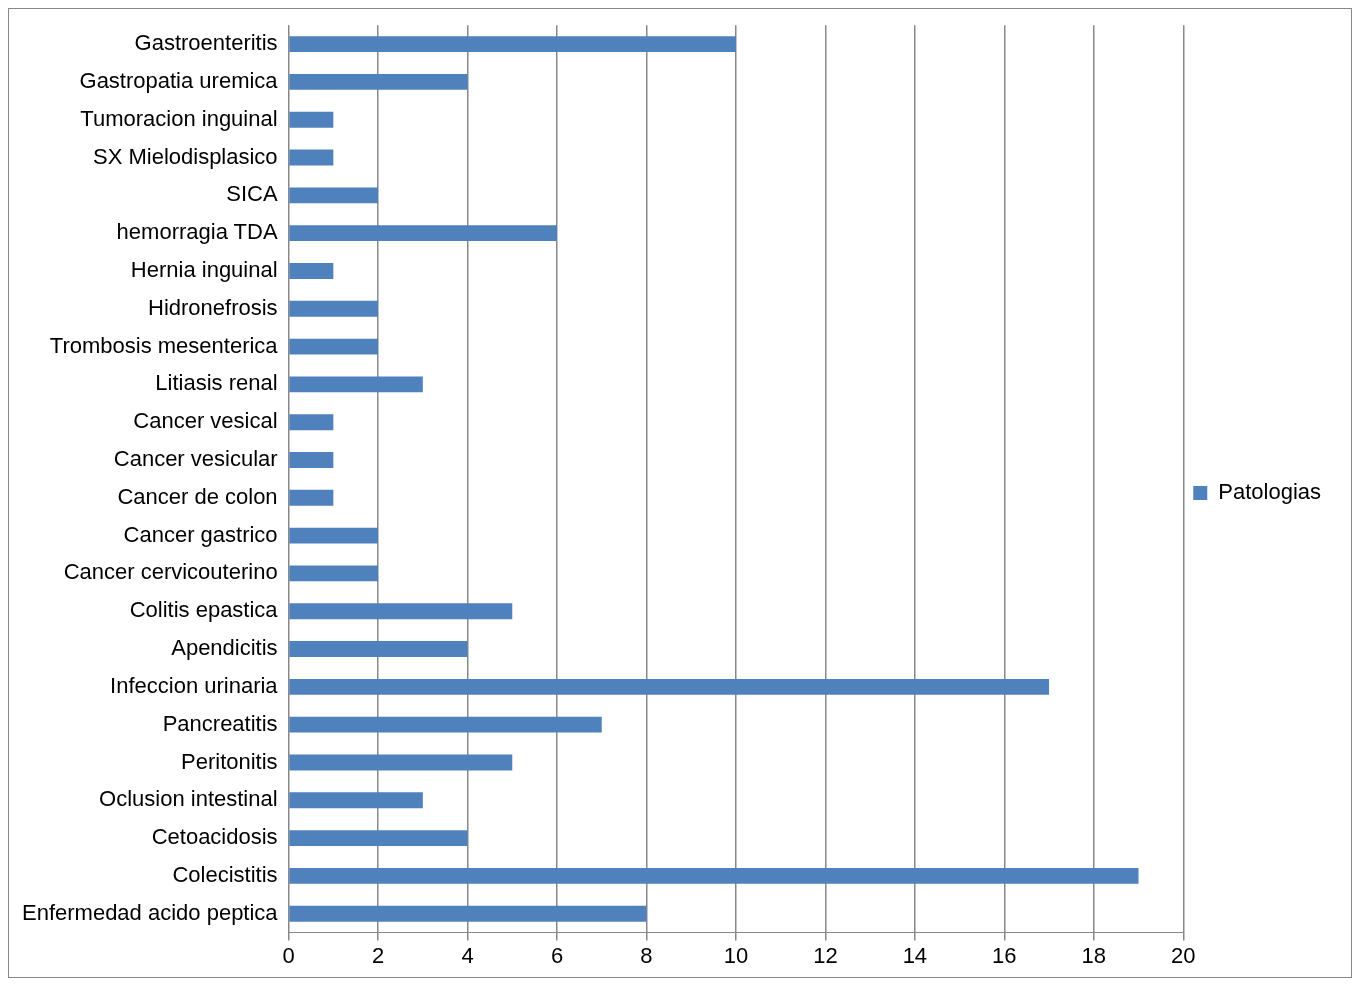  What do you see at coordinates (252, 194) in the screenshot?
I see `y-tick-label: SICA` at bounding box center [252, 194].